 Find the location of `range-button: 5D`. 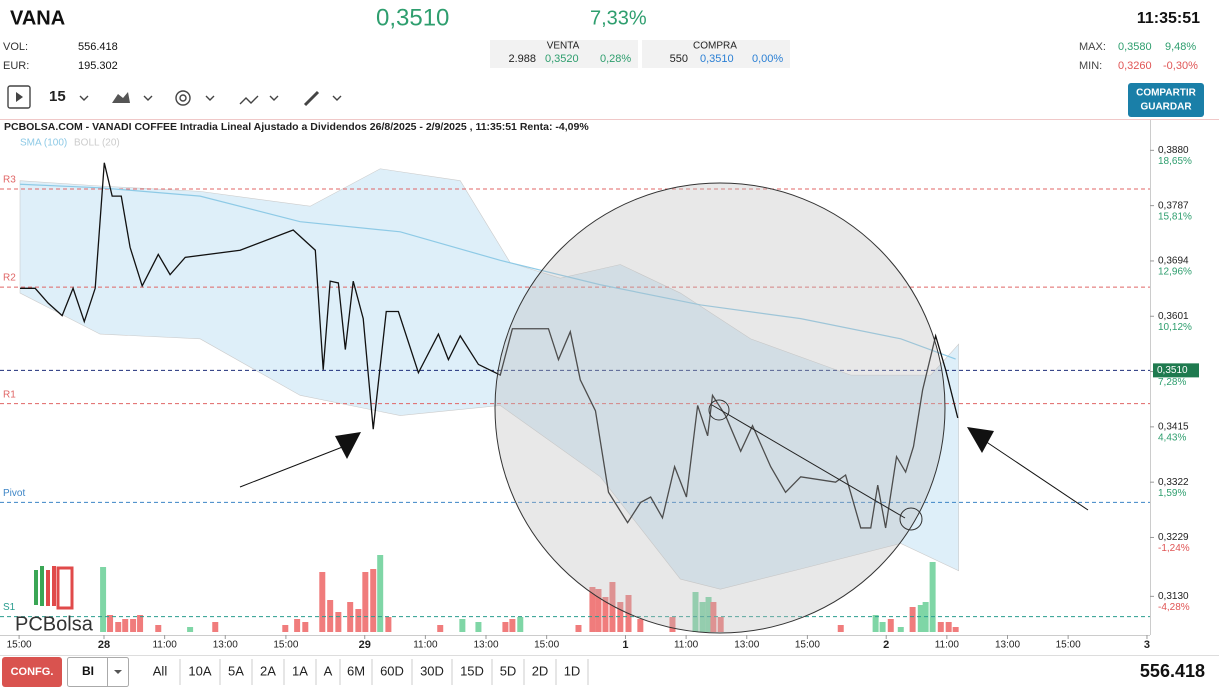

range-button: 5D is located at coordinates (508, 670).